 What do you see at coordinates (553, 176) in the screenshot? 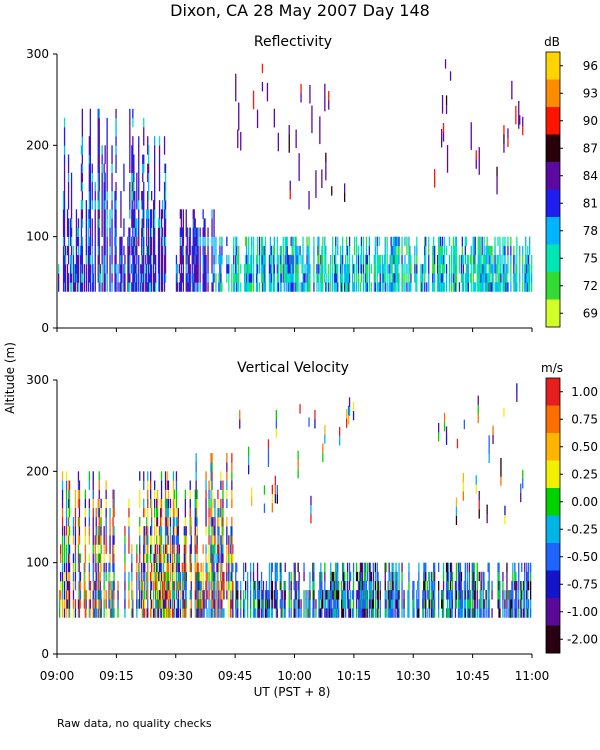
I see `reflectivity-colorbar-segment` at bounding box center [553, 176].